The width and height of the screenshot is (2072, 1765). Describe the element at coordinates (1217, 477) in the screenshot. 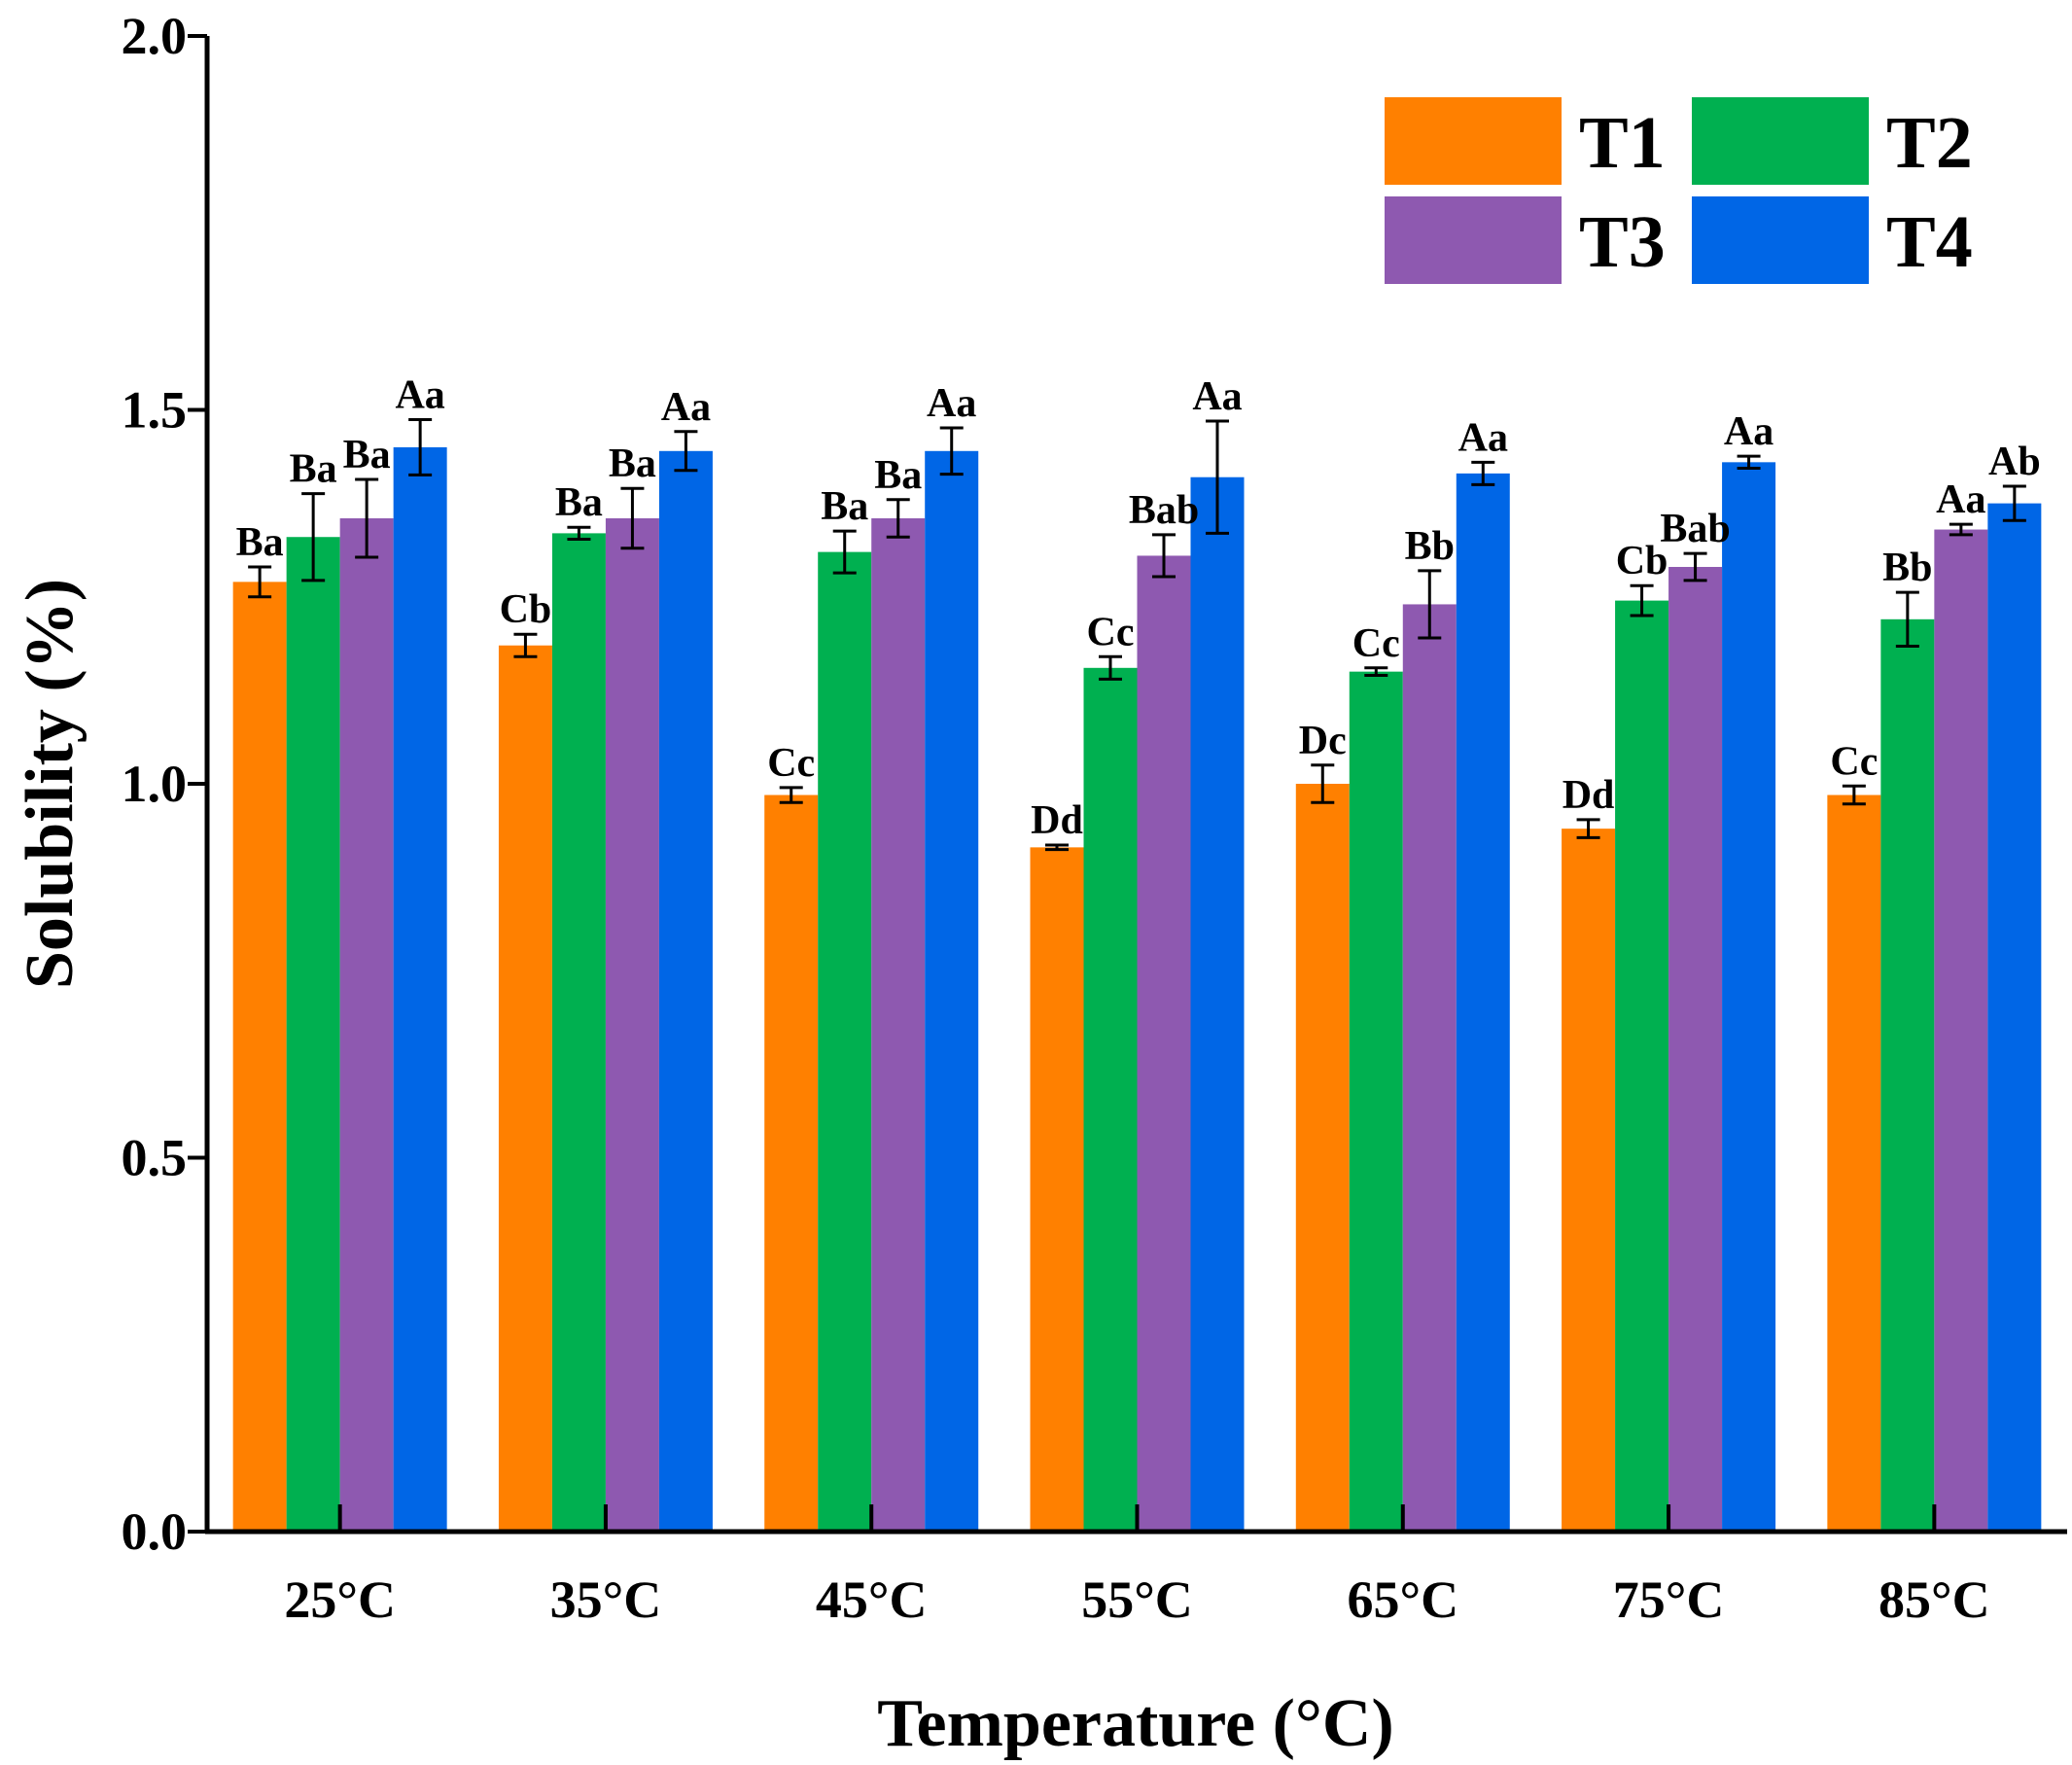

I see `error-bar-T4-55°C` at that location.